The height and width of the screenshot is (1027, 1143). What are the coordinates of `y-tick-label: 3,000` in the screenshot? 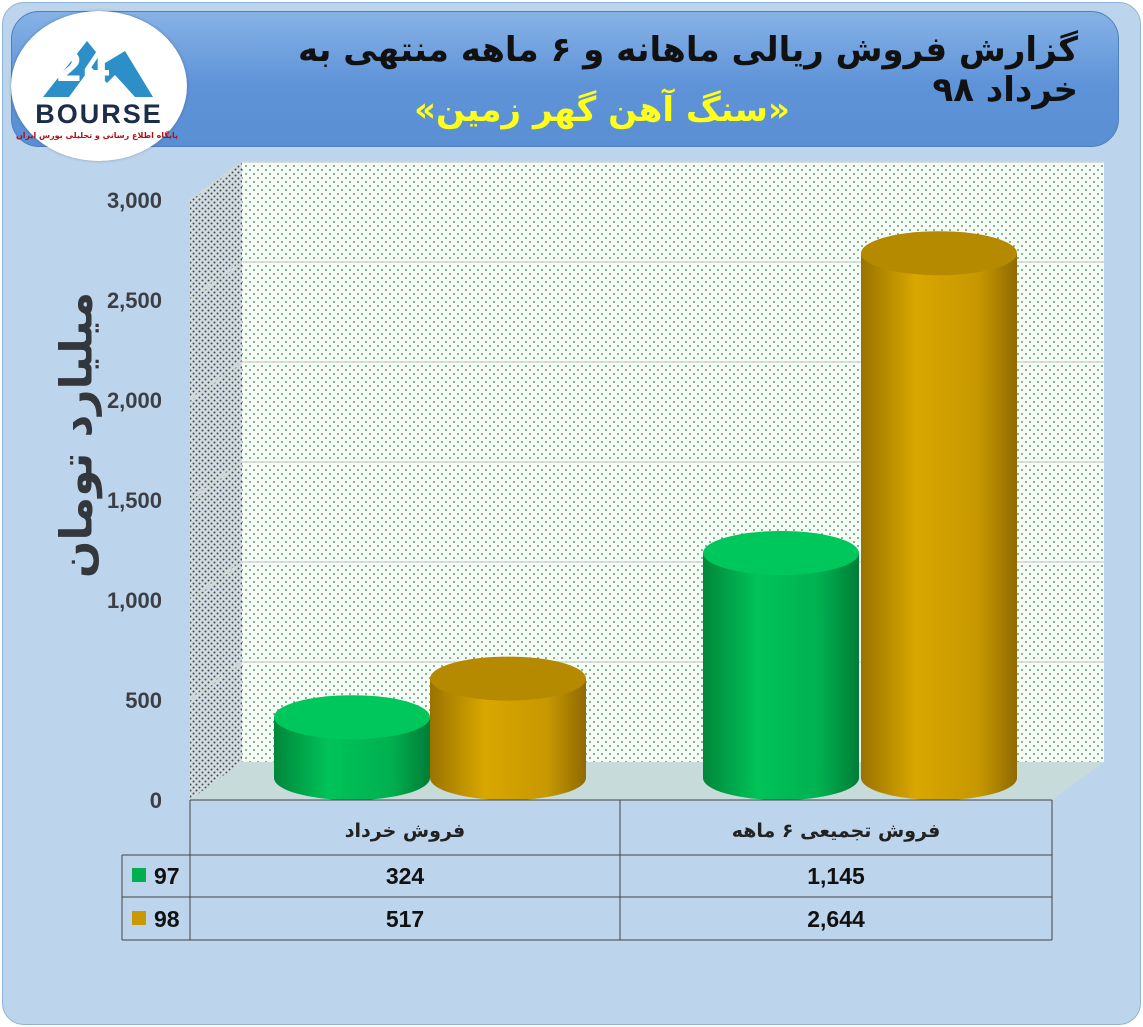 It's located at (134, 200).